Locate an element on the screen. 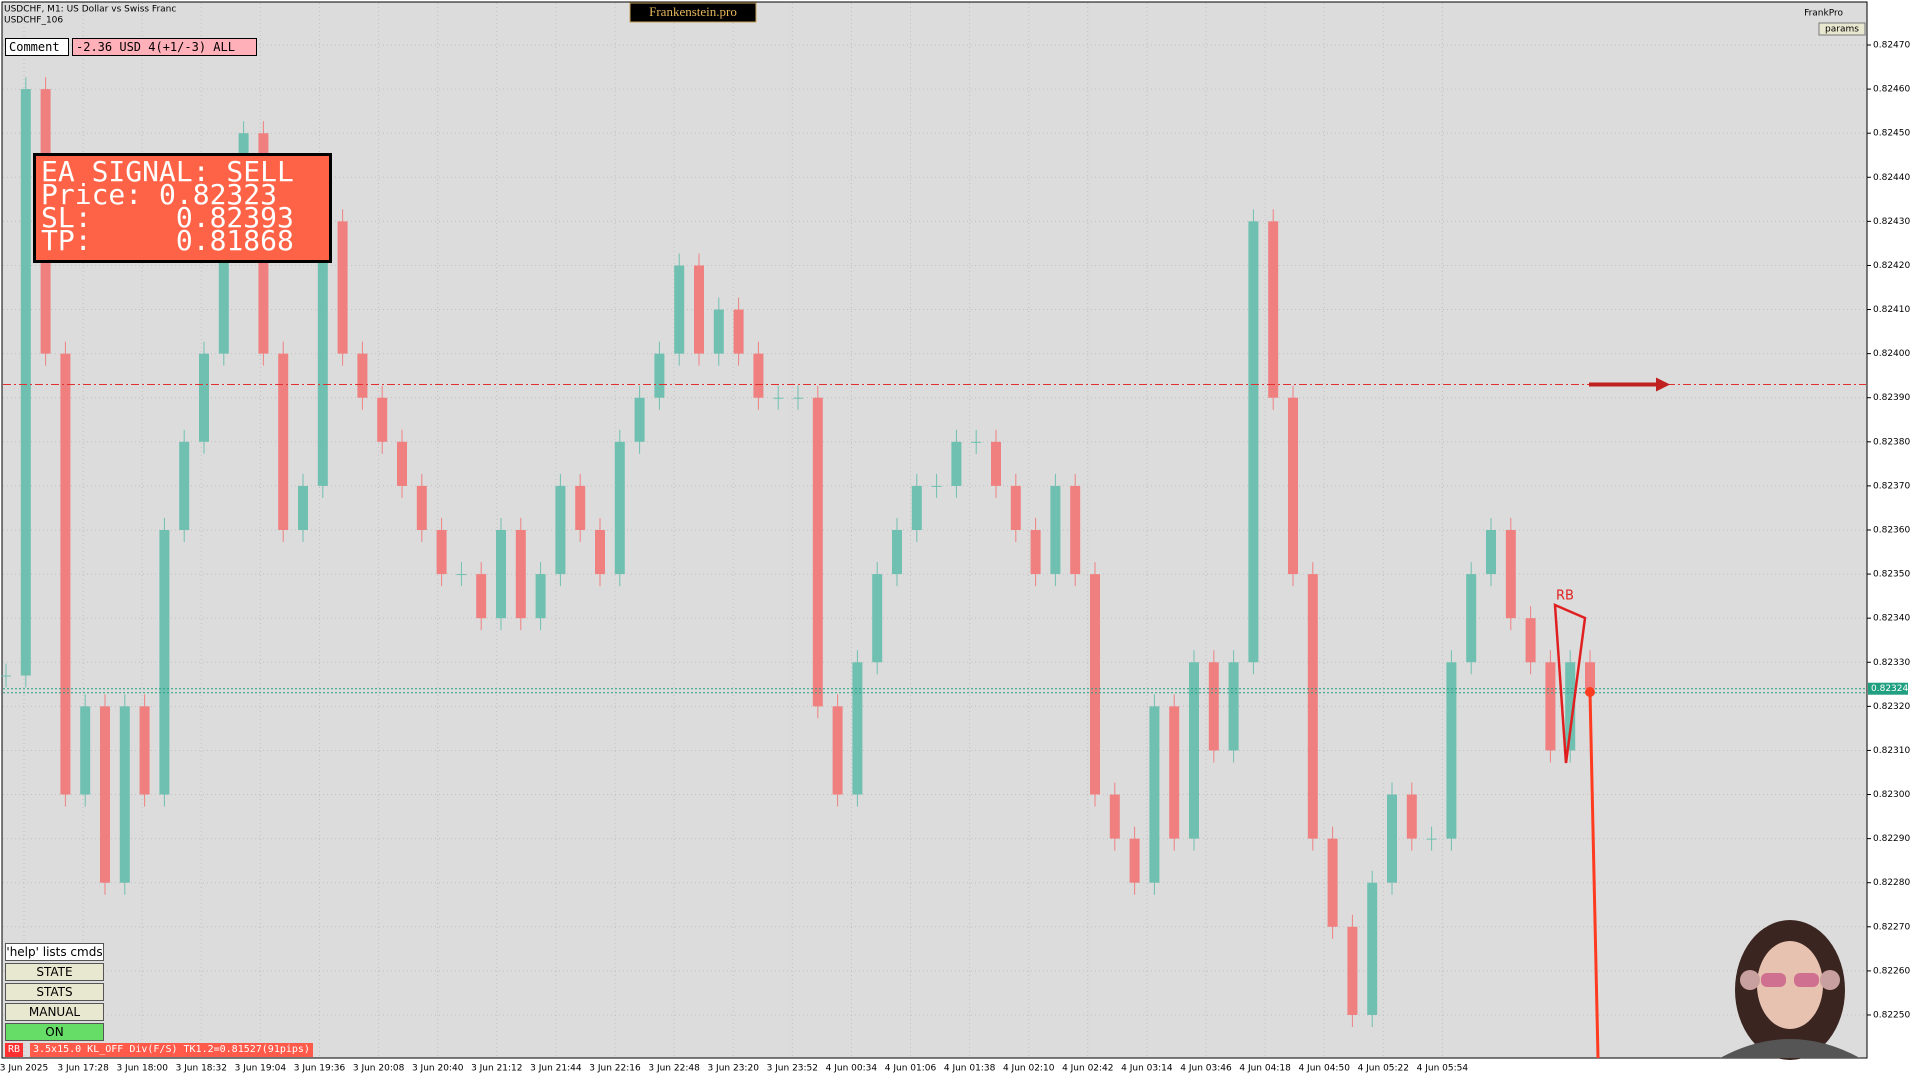  time-label: 3 Jun 21:12 is located at coordinates (496, 1069).